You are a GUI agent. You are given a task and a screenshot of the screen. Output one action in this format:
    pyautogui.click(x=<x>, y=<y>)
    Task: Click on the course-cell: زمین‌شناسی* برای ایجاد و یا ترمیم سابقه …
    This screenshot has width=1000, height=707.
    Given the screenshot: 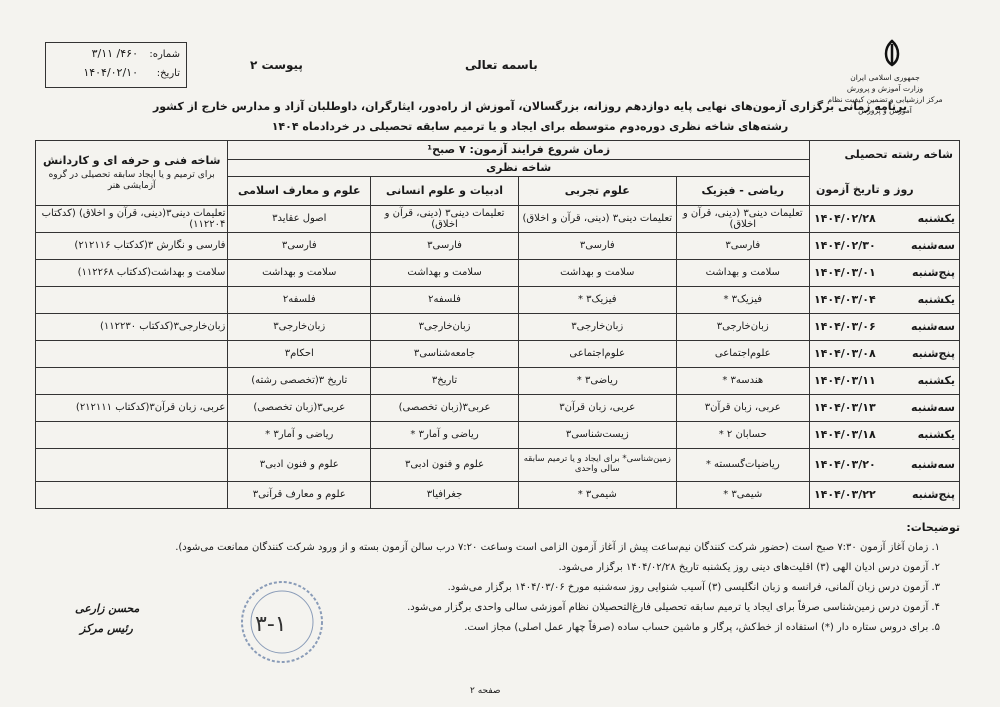 What is the action you would take?
    pyautogui.click(x=597, y=465)
    